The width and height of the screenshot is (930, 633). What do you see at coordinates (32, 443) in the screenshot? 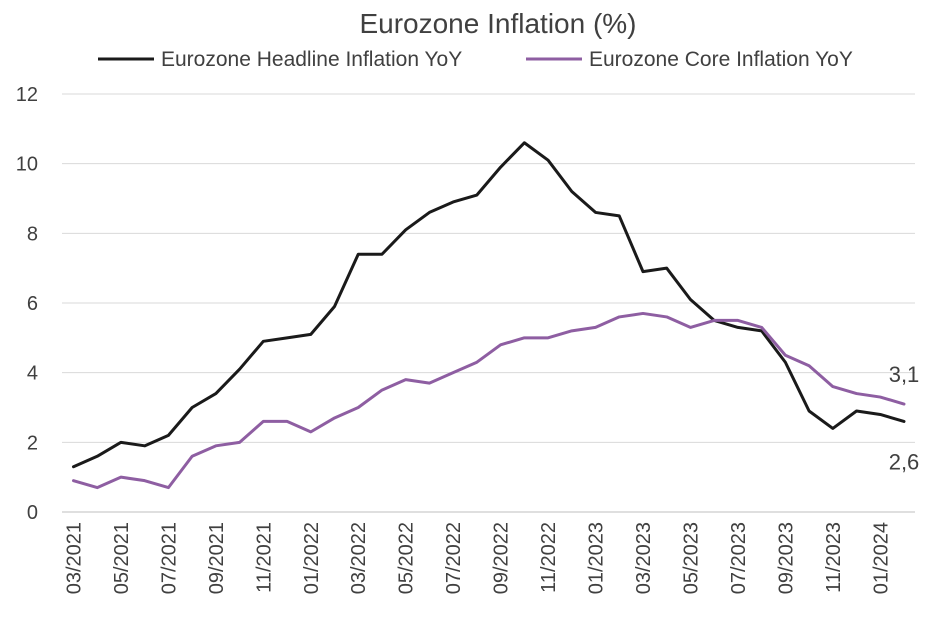
I see `y-tick-label: 2` at bounding box center [32, 443].